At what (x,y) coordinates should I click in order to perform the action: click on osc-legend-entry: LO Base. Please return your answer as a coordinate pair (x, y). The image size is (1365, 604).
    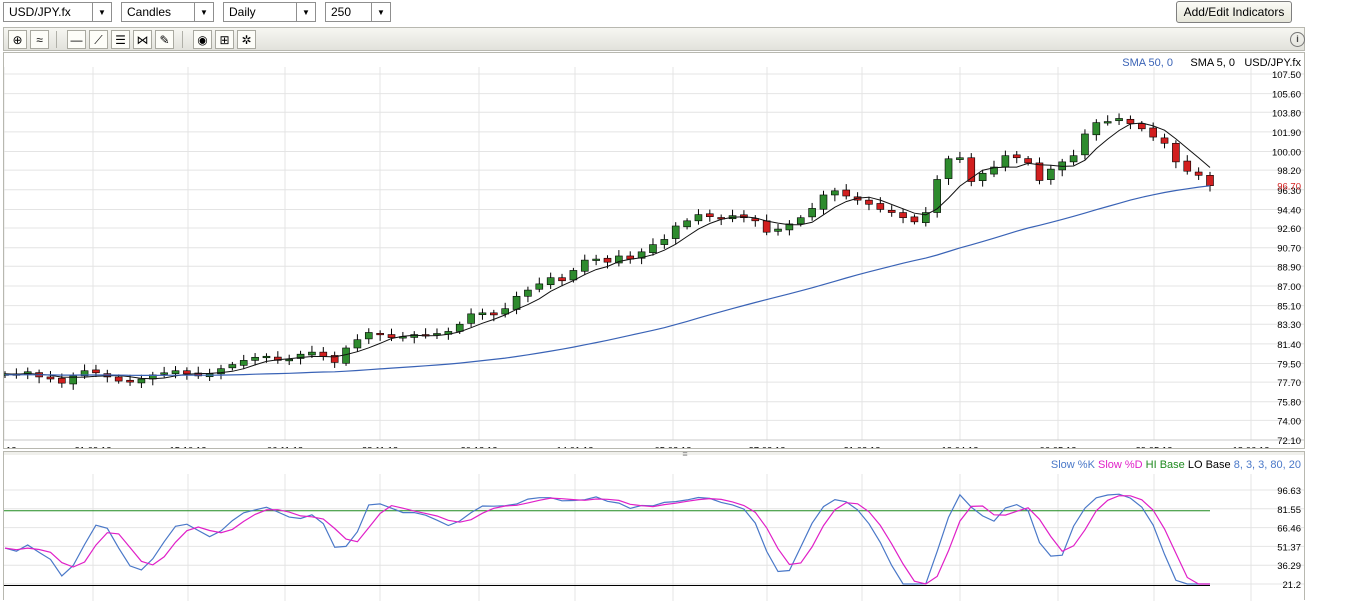
    Looking at the image, I should click on (1208, 465).